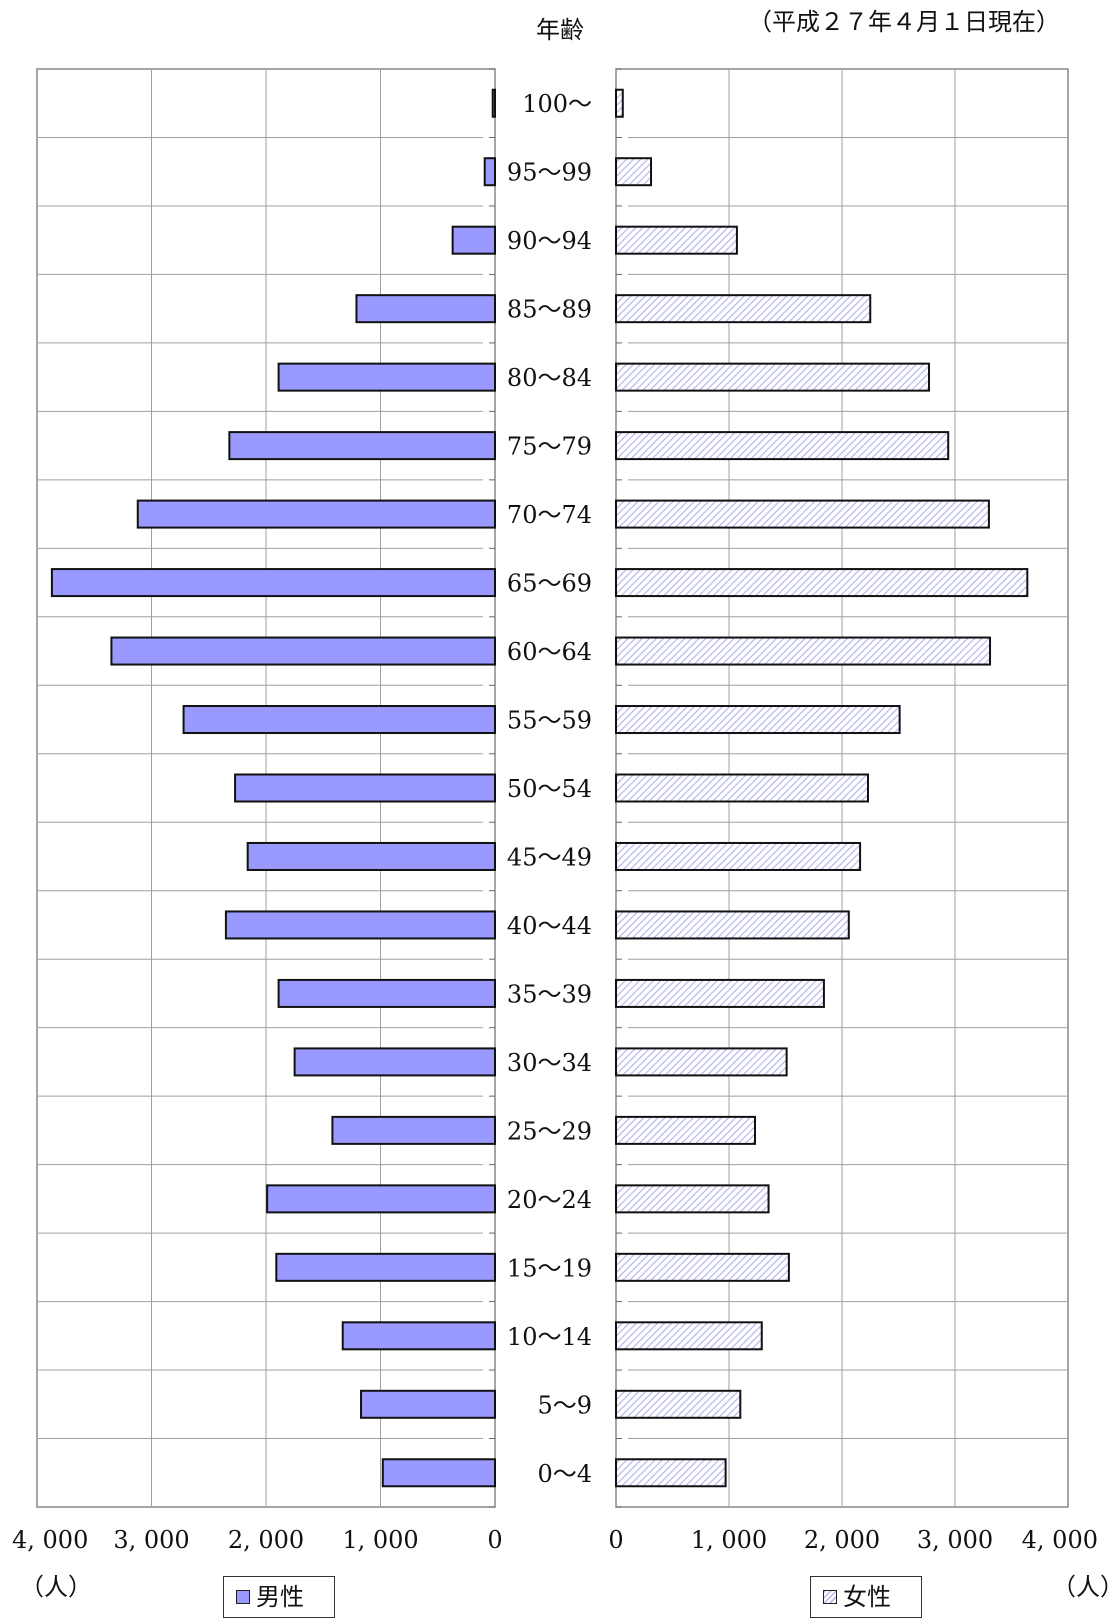  Describe the element at coordinates (266, 1540) in the screenshot. I see `male-axis-tick-label: 2, 000` at that location.